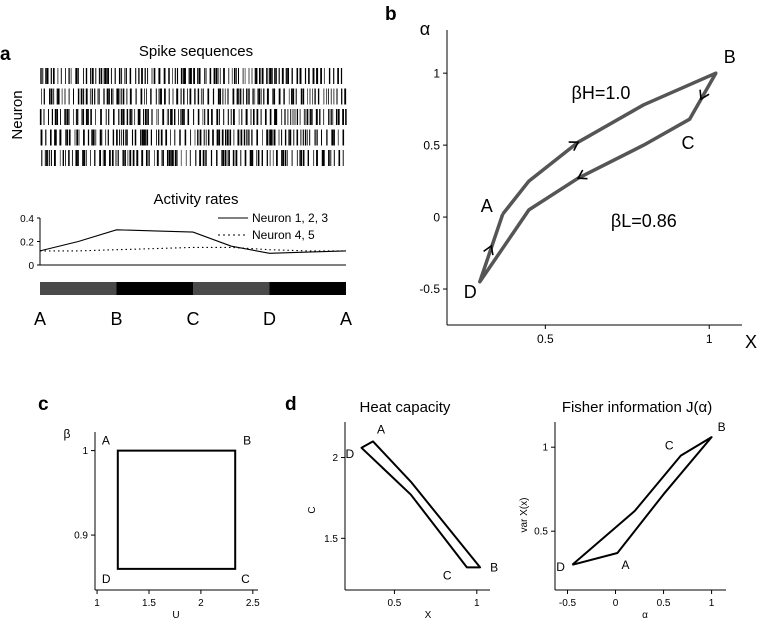  I want to click on heat-capacity-plot: 0.5 1 1.5 2 X C A B C D, so click(402, 521).